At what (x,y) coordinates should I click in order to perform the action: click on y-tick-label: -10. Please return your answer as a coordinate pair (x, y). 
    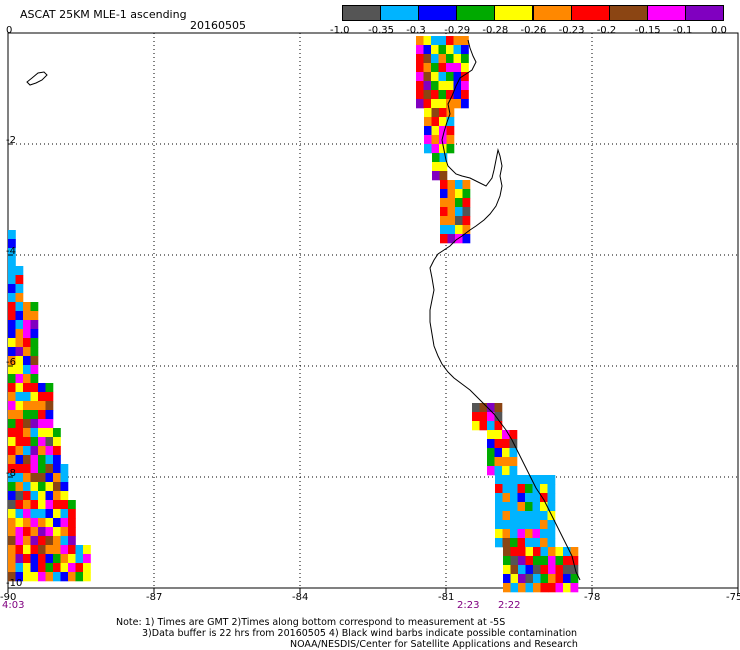
    Looking at the image, I should click on (14, 583).